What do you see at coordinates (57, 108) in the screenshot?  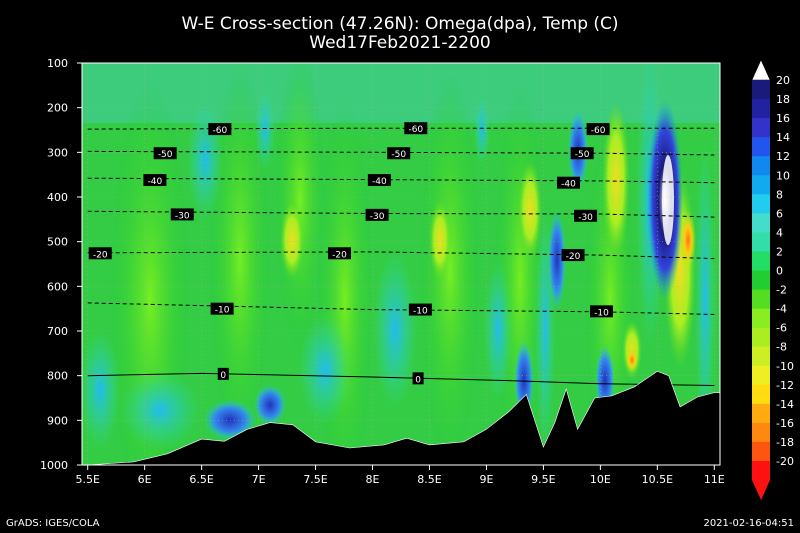 I see `y-tick-label: 200` at bounding box center [57, 108].